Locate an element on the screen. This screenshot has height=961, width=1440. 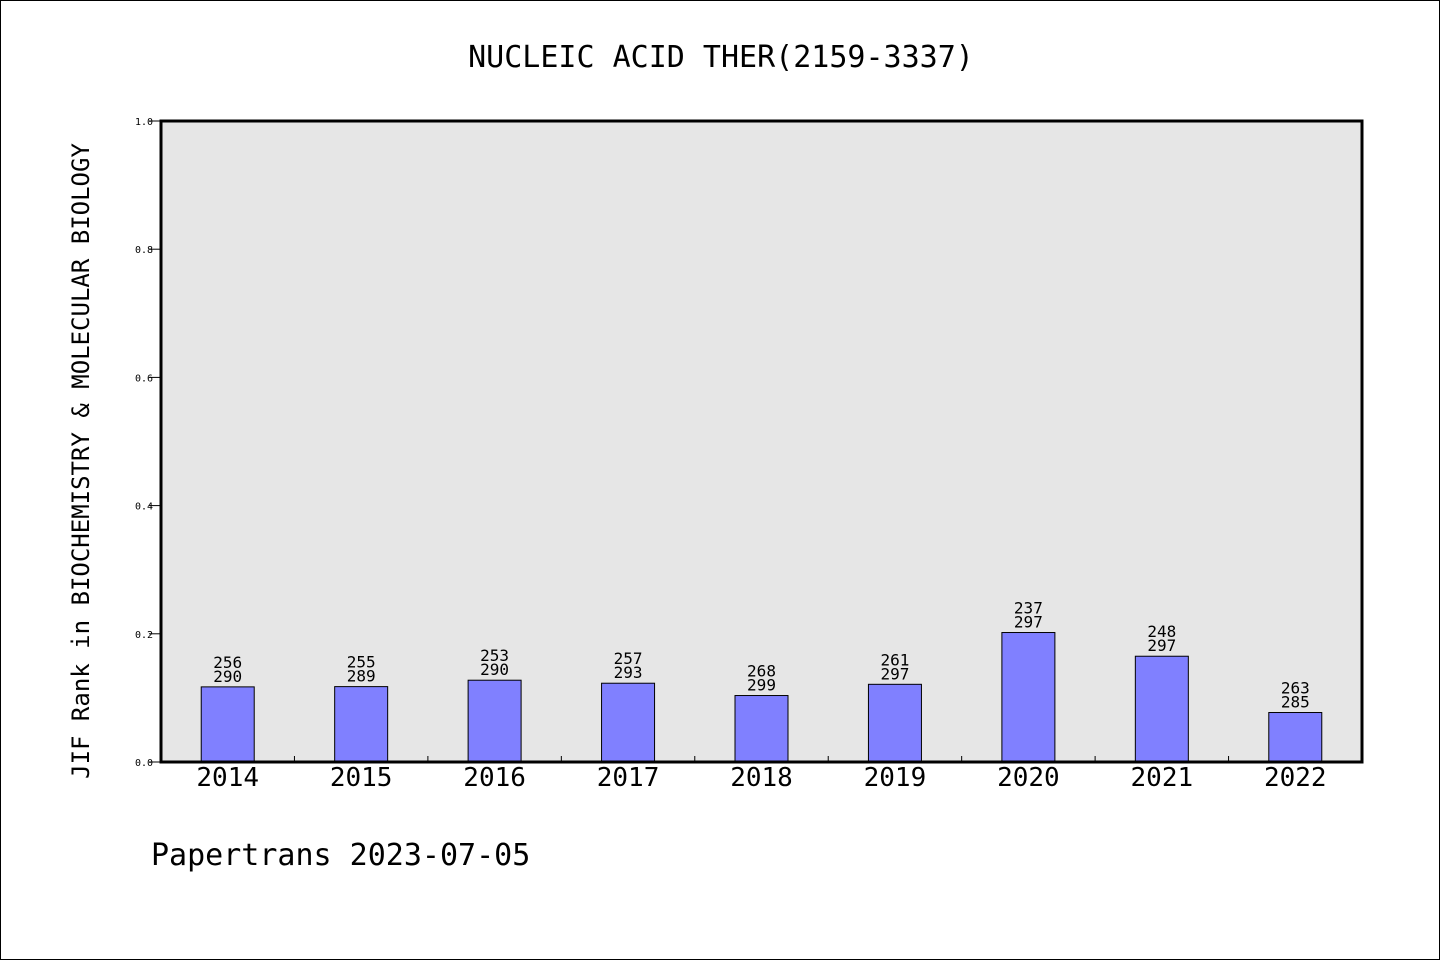
y-tick-label: 0.2 is located at coordinates (144, 635).